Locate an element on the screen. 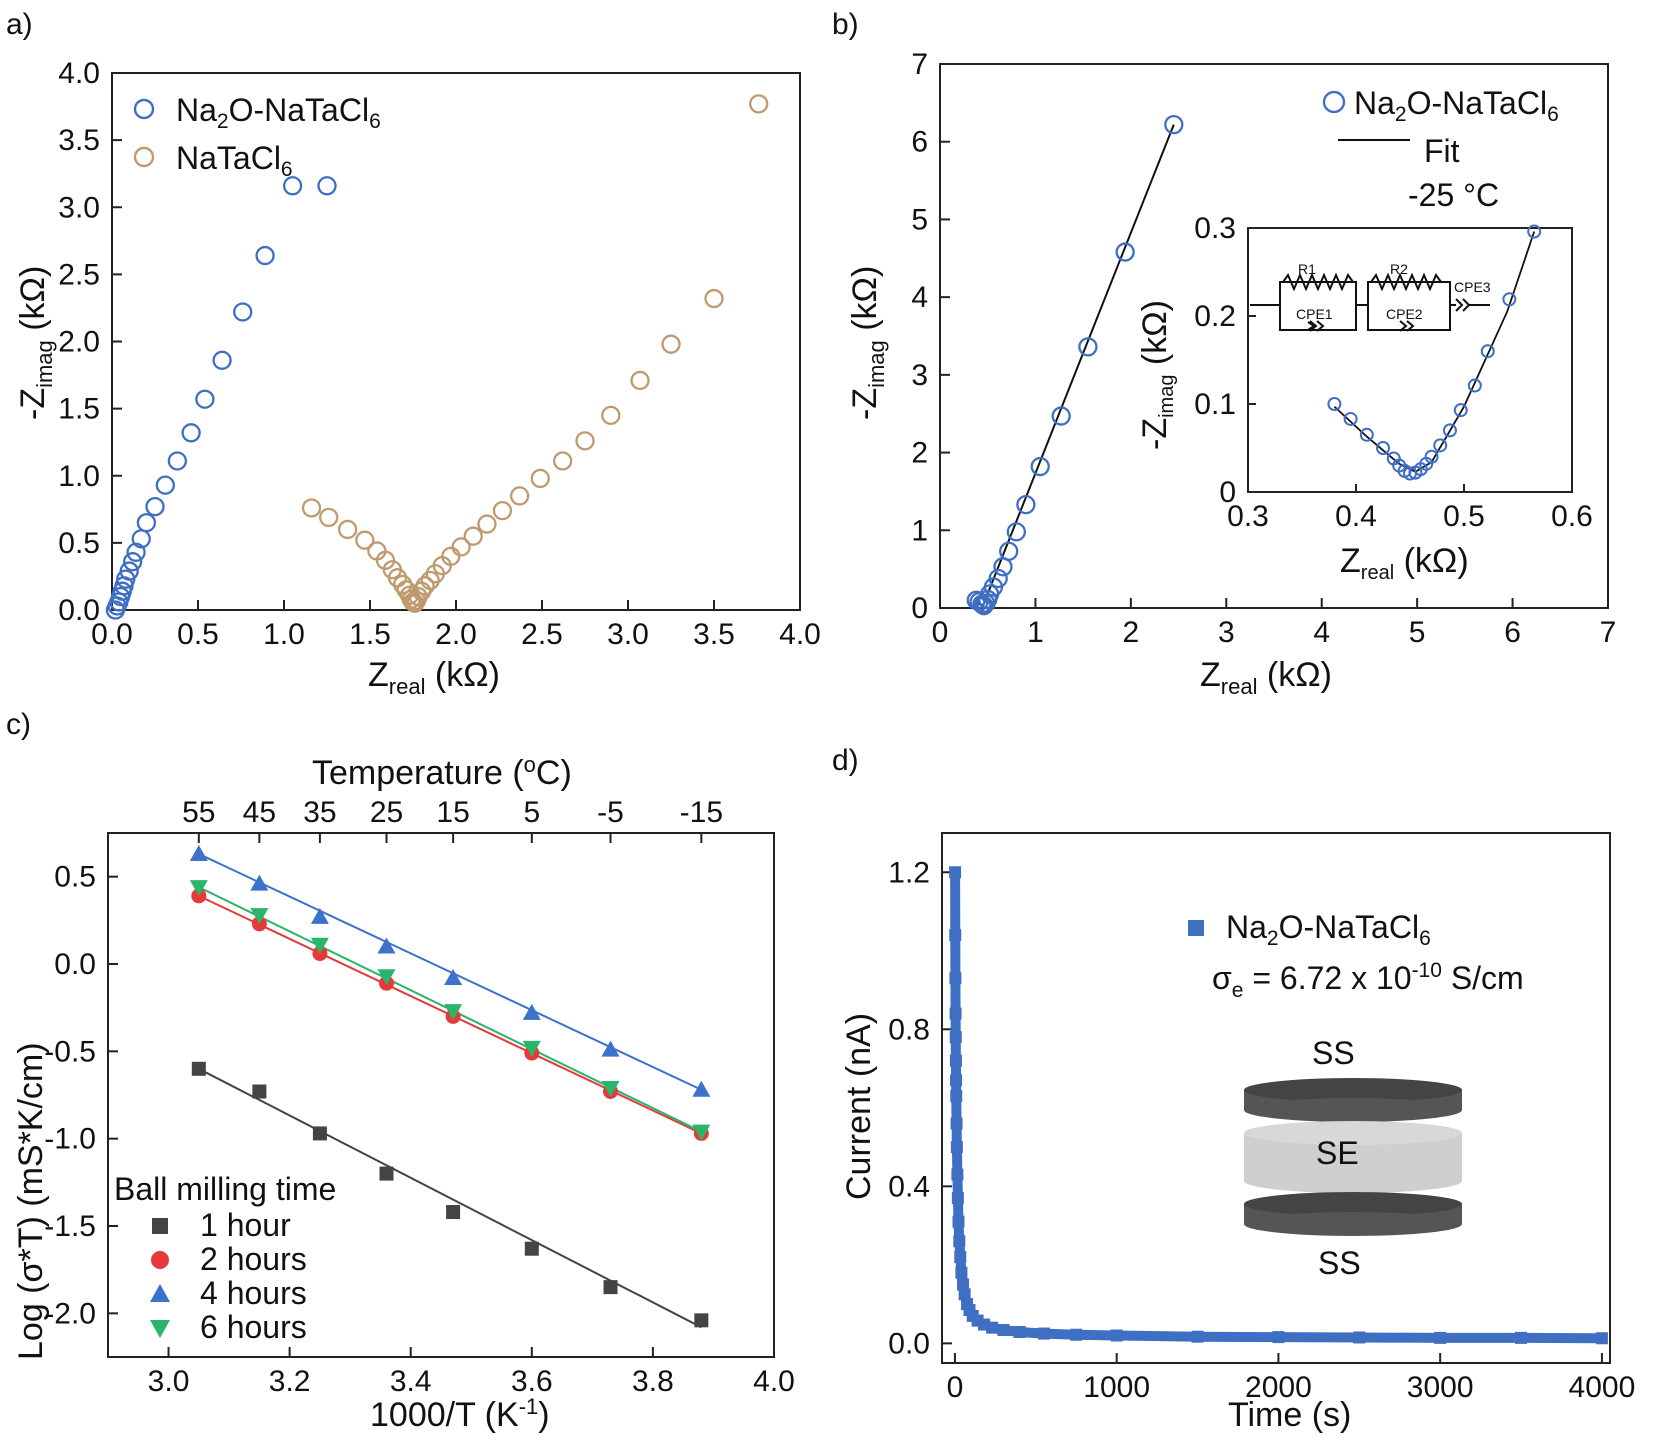  y-tick-label: 5 is located at coordinates (919, 219).